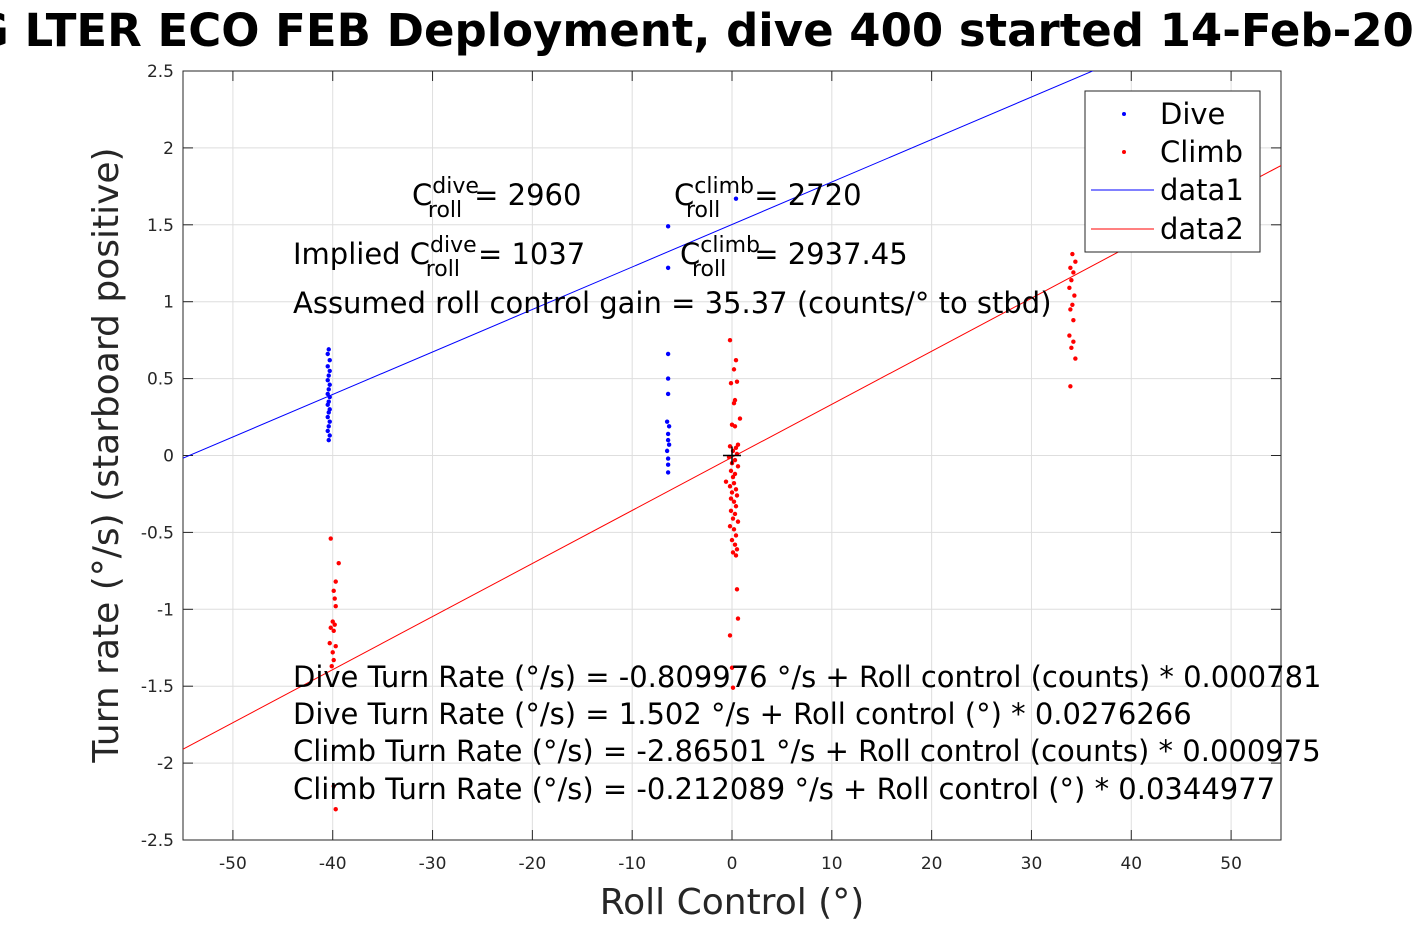  Describe the element at coordinates (932, 864) in the screenshot. I see `x-tick-label: 20` at that location.